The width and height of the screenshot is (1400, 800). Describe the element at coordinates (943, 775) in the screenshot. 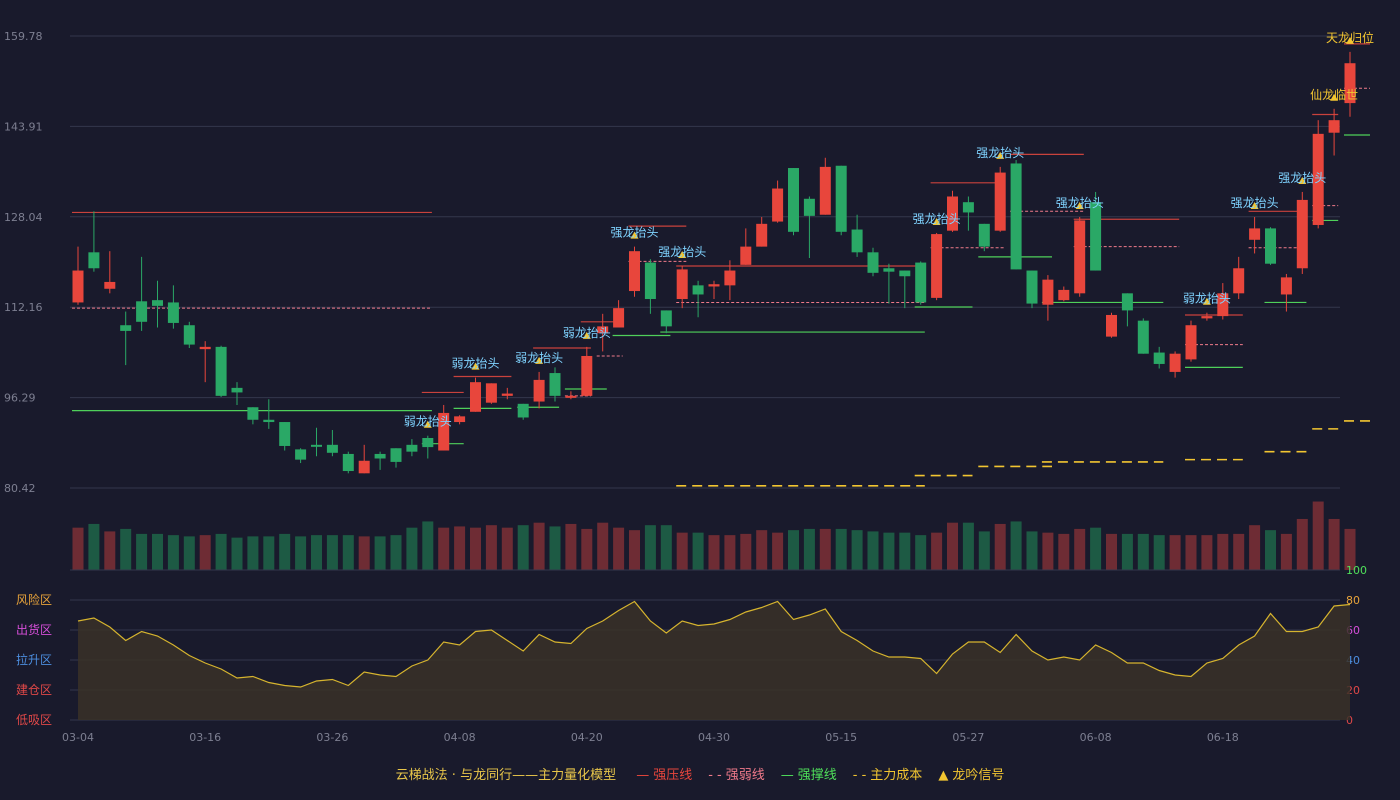

I see `legend-symbol-icon: ▲` at that location.